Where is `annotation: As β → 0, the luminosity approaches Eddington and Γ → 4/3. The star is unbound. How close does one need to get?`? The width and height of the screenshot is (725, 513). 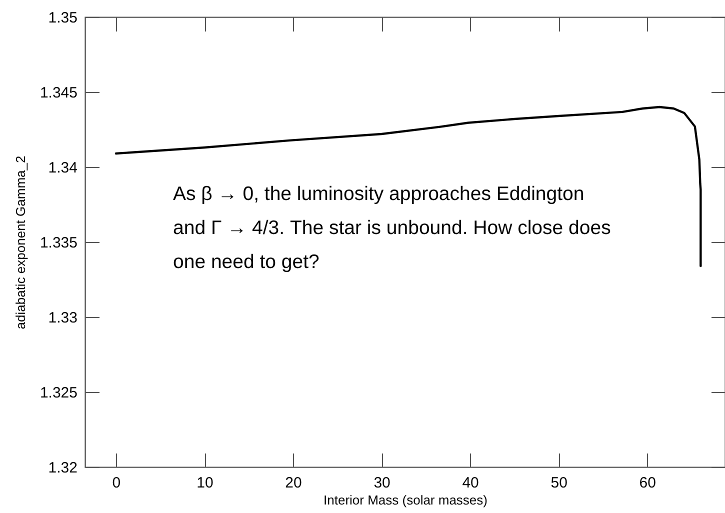 annotation: As β → 0, the luminosity approaches Eddington and Γ → 4/3. The star is unbound. How close does one need to get? is located at coordinates (392, 228).